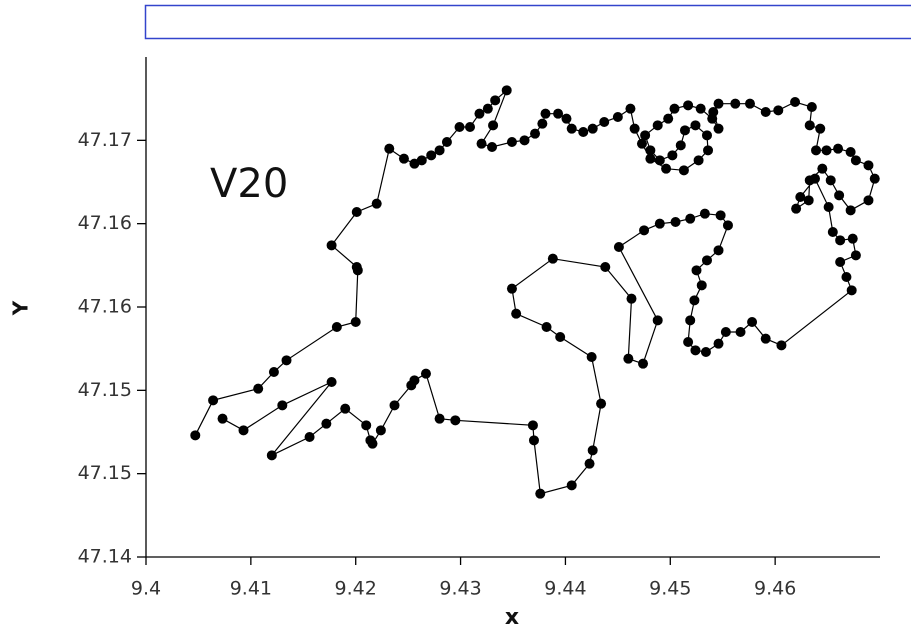 Image resolution: width=911 pixels, height=630 pixels. I want to click on x-tick-label: 9.4, so click(146, 589).